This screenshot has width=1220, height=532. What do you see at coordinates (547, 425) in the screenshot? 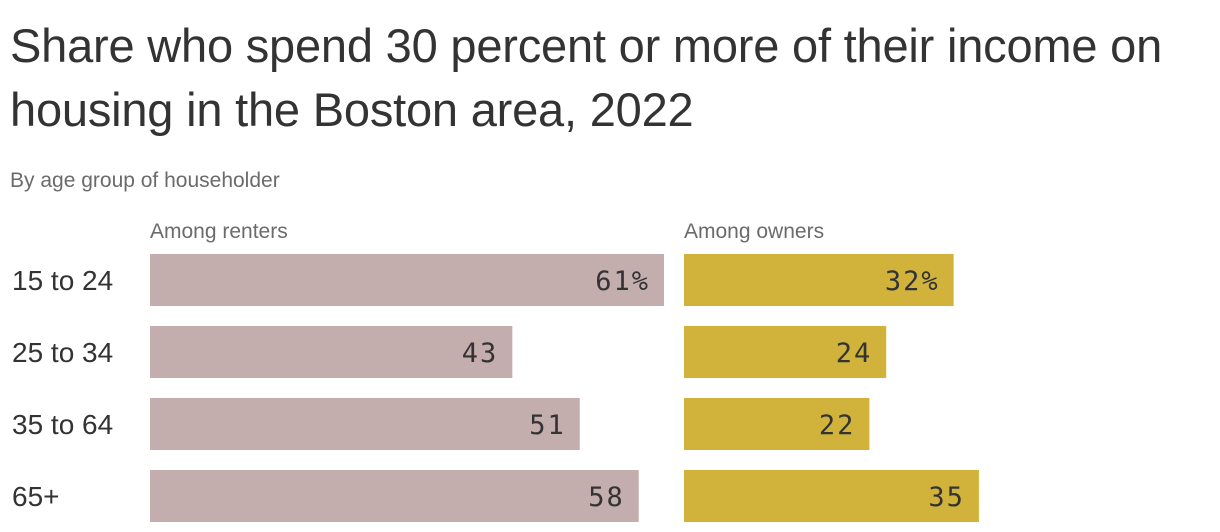
I see `data-label: 51` at bounding box center [547, 425].